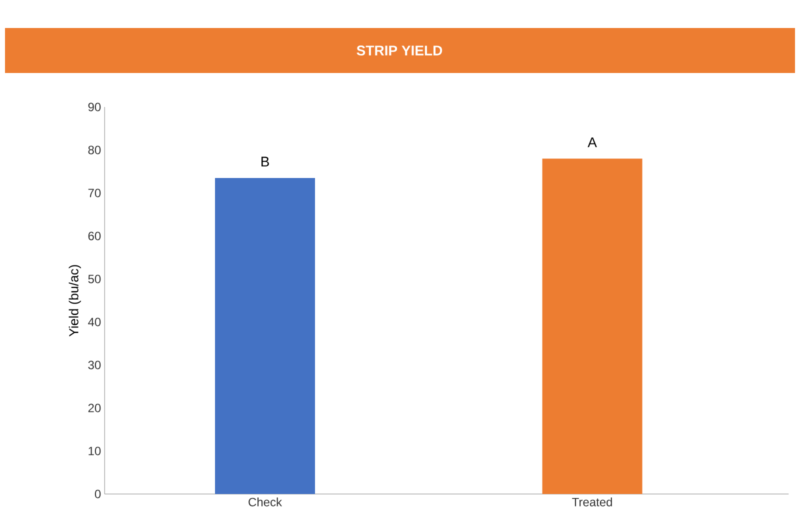 The image size is (799, 529). Describe the element at coordinates (265, 502) in the screenshot. I see `x-tick-label: Check` at that location.